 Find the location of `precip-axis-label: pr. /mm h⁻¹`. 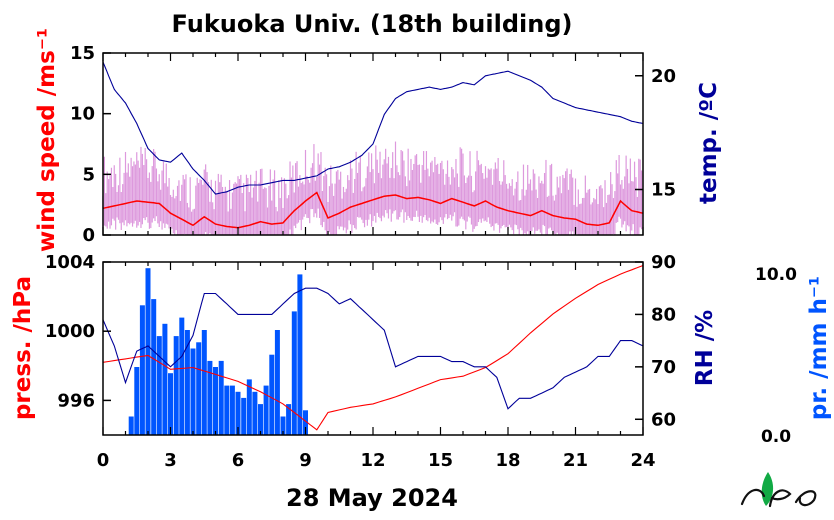

precip-axis-label: pr. /mm h⁻¹ is located at coordinates (819, 348).